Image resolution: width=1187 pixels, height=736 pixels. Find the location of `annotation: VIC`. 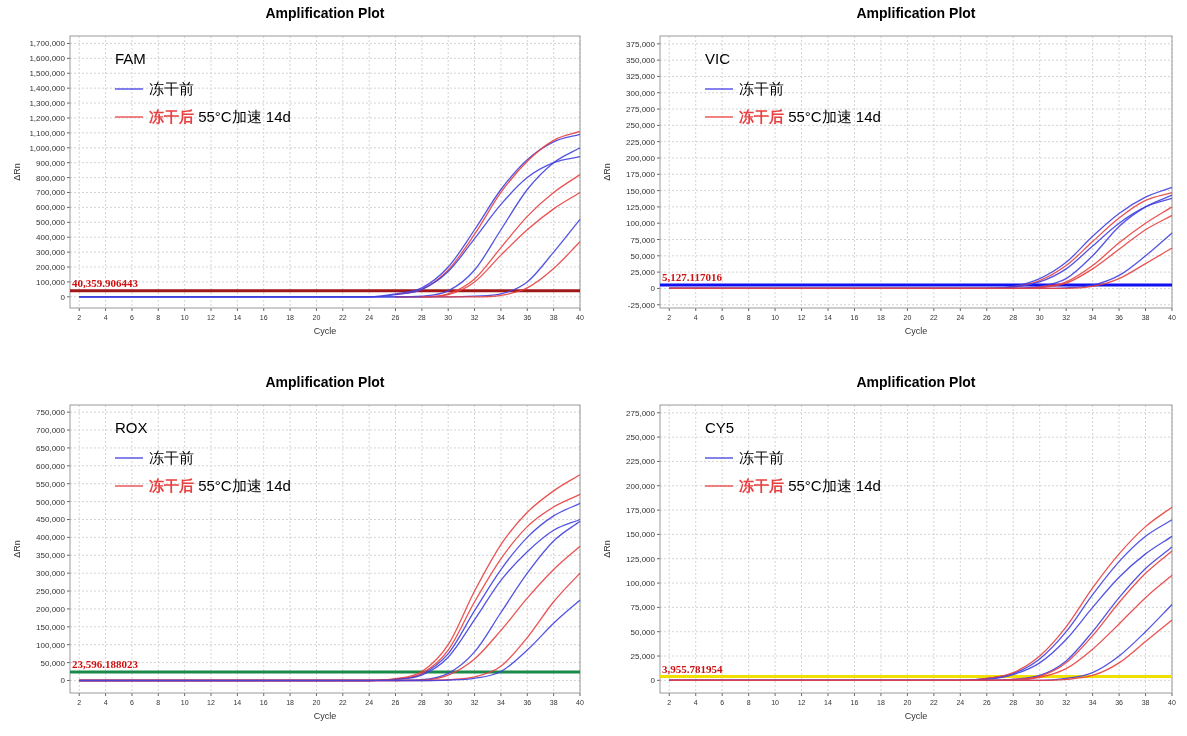

annotation: VIC is located at coordinates (718, 58).